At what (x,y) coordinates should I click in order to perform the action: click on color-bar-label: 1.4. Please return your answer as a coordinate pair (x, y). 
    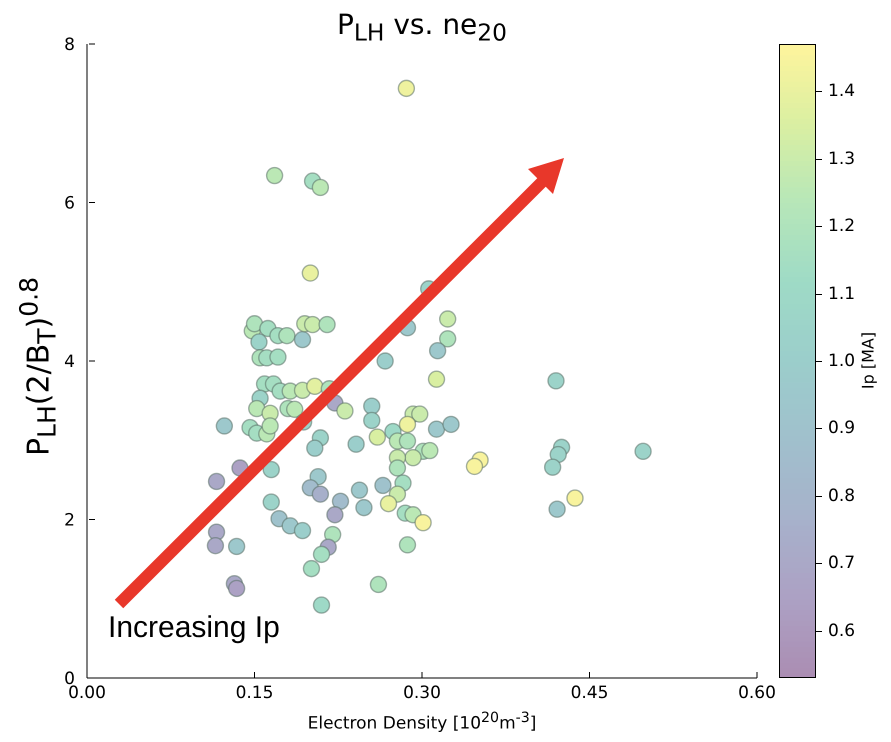
    Looking at the image, I should click on (842, 91).